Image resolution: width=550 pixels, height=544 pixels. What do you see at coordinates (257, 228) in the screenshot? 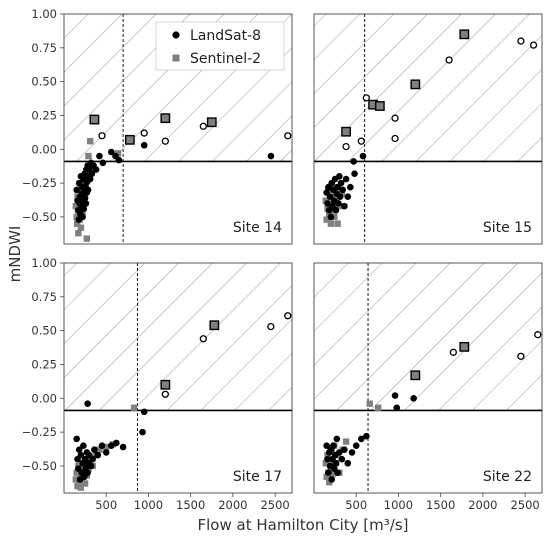
I see `panel-title: Site 14` at bounding box center [257, 228].